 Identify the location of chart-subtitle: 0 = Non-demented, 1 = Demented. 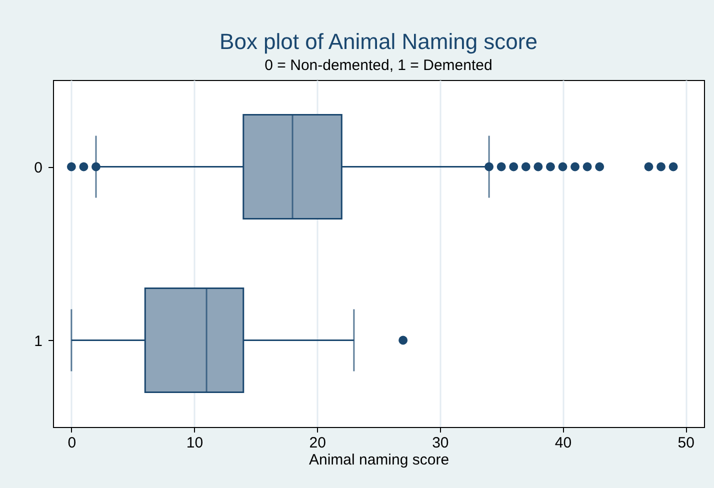
(378, 65).